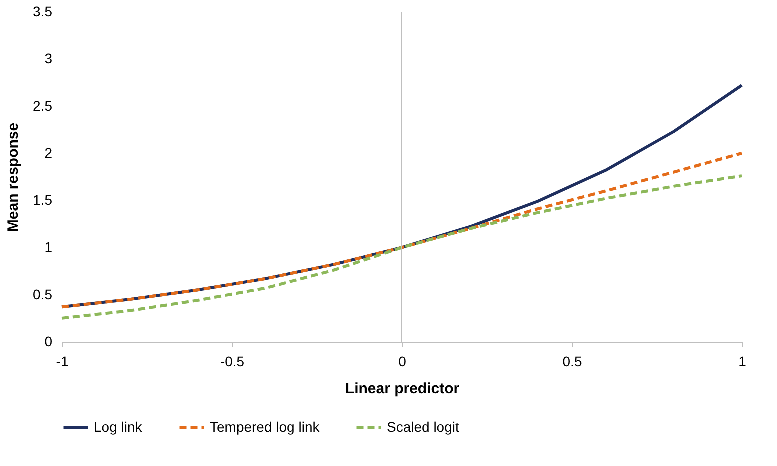 The width and height of the screenshot is (777, 466). Describe the element at coordinates (43, 12) in the screenshot. I see `y-tick-label: 3.5` at that location.